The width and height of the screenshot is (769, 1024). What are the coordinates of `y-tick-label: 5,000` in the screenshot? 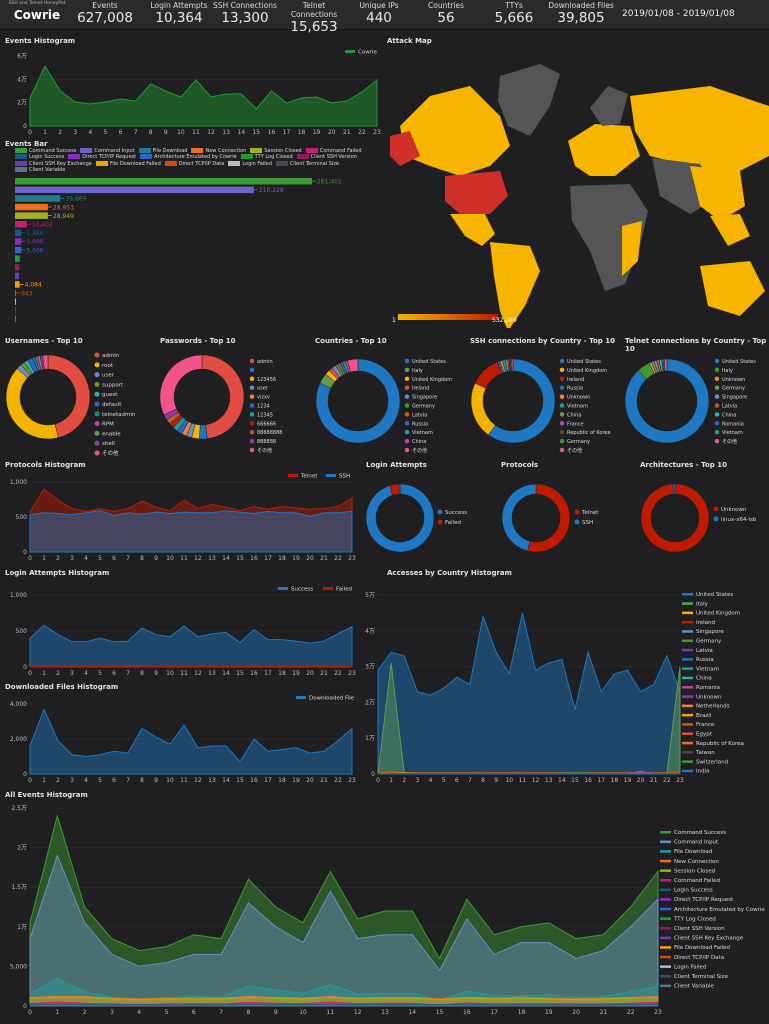 It's located at (18, 966).